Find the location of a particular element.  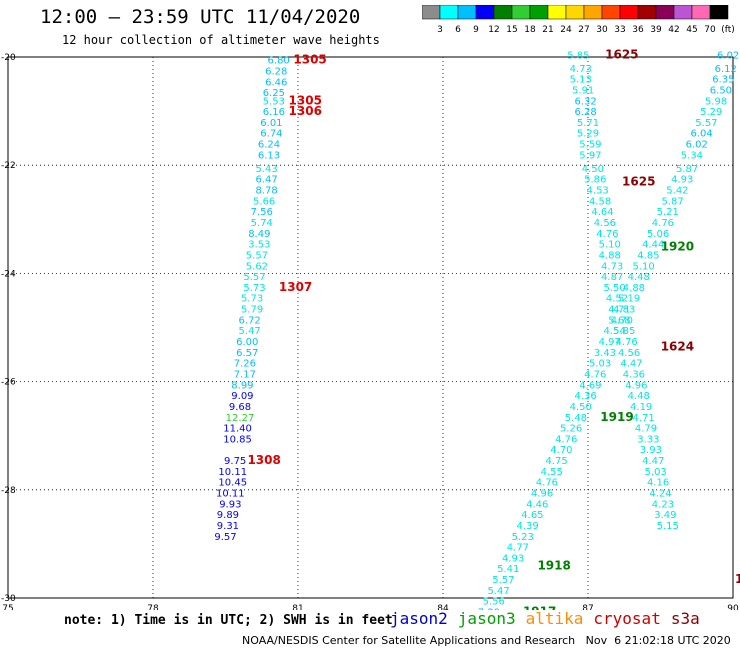

swh-value: 3.33 is located at coordinates (648, 439).